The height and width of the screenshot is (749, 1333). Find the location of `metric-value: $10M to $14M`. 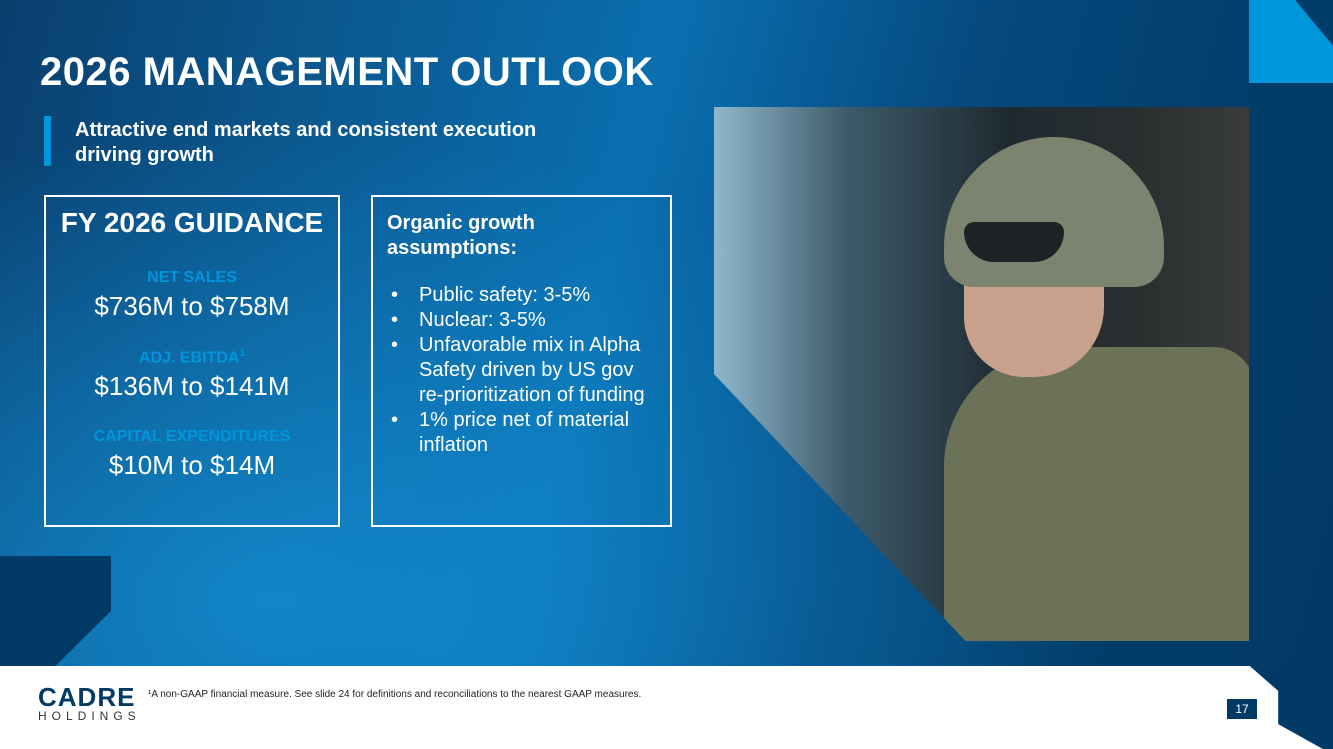

metric-value: $10M to $14M is located at coordinates (192, 465).